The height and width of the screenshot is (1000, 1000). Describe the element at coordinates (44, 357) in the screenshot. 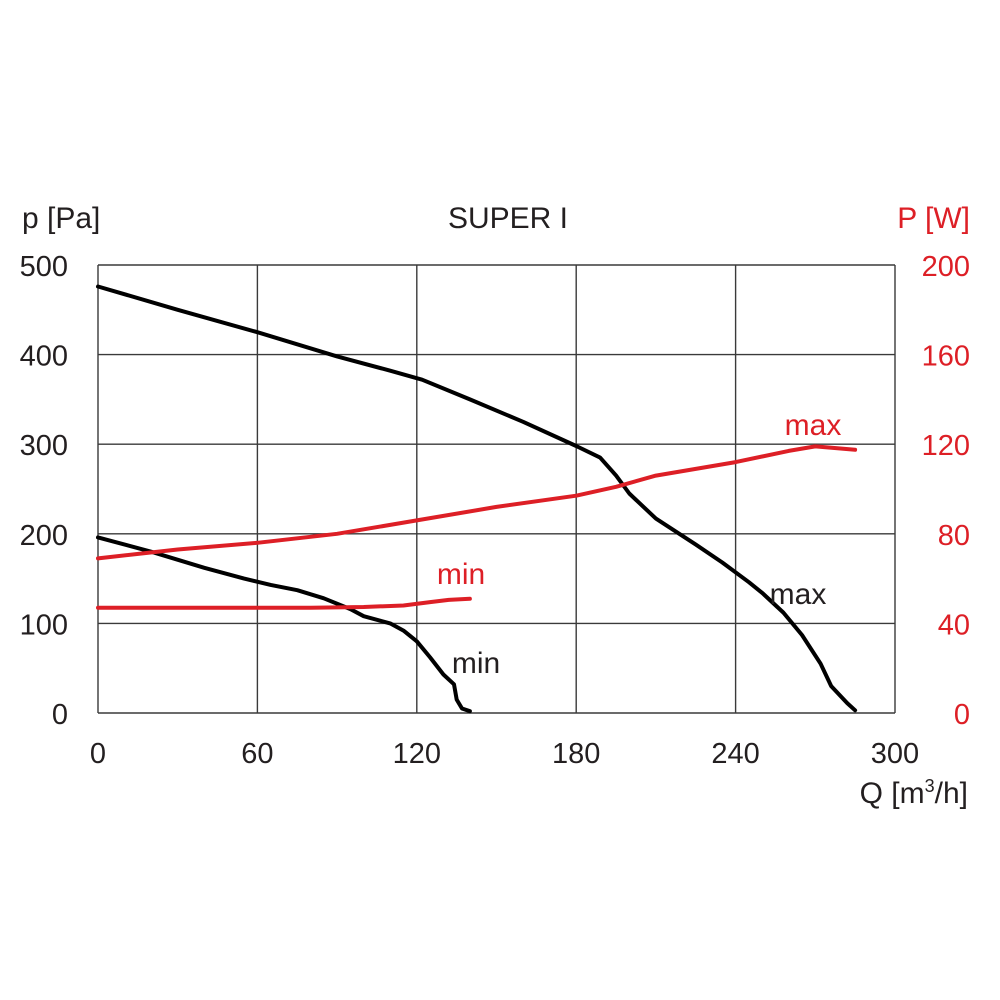

I see `y-tick-label-4: 400` at that location.